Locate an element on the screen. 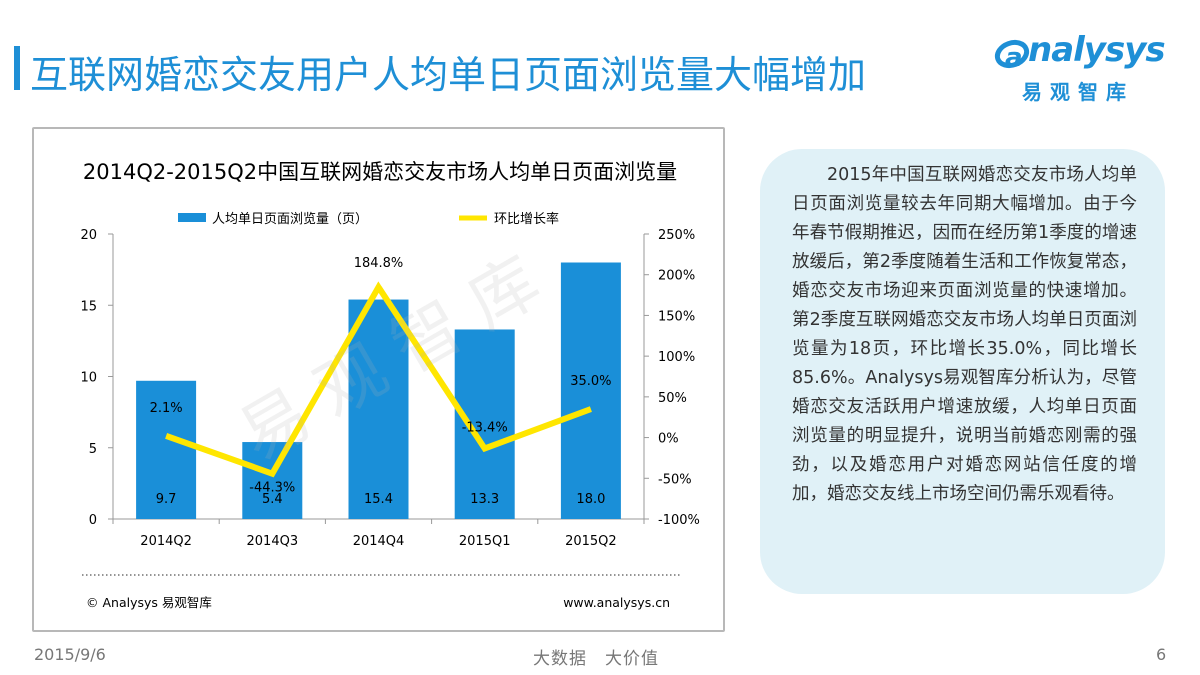  y-left-tick-label: 15 is located at coordinates (88, 306).